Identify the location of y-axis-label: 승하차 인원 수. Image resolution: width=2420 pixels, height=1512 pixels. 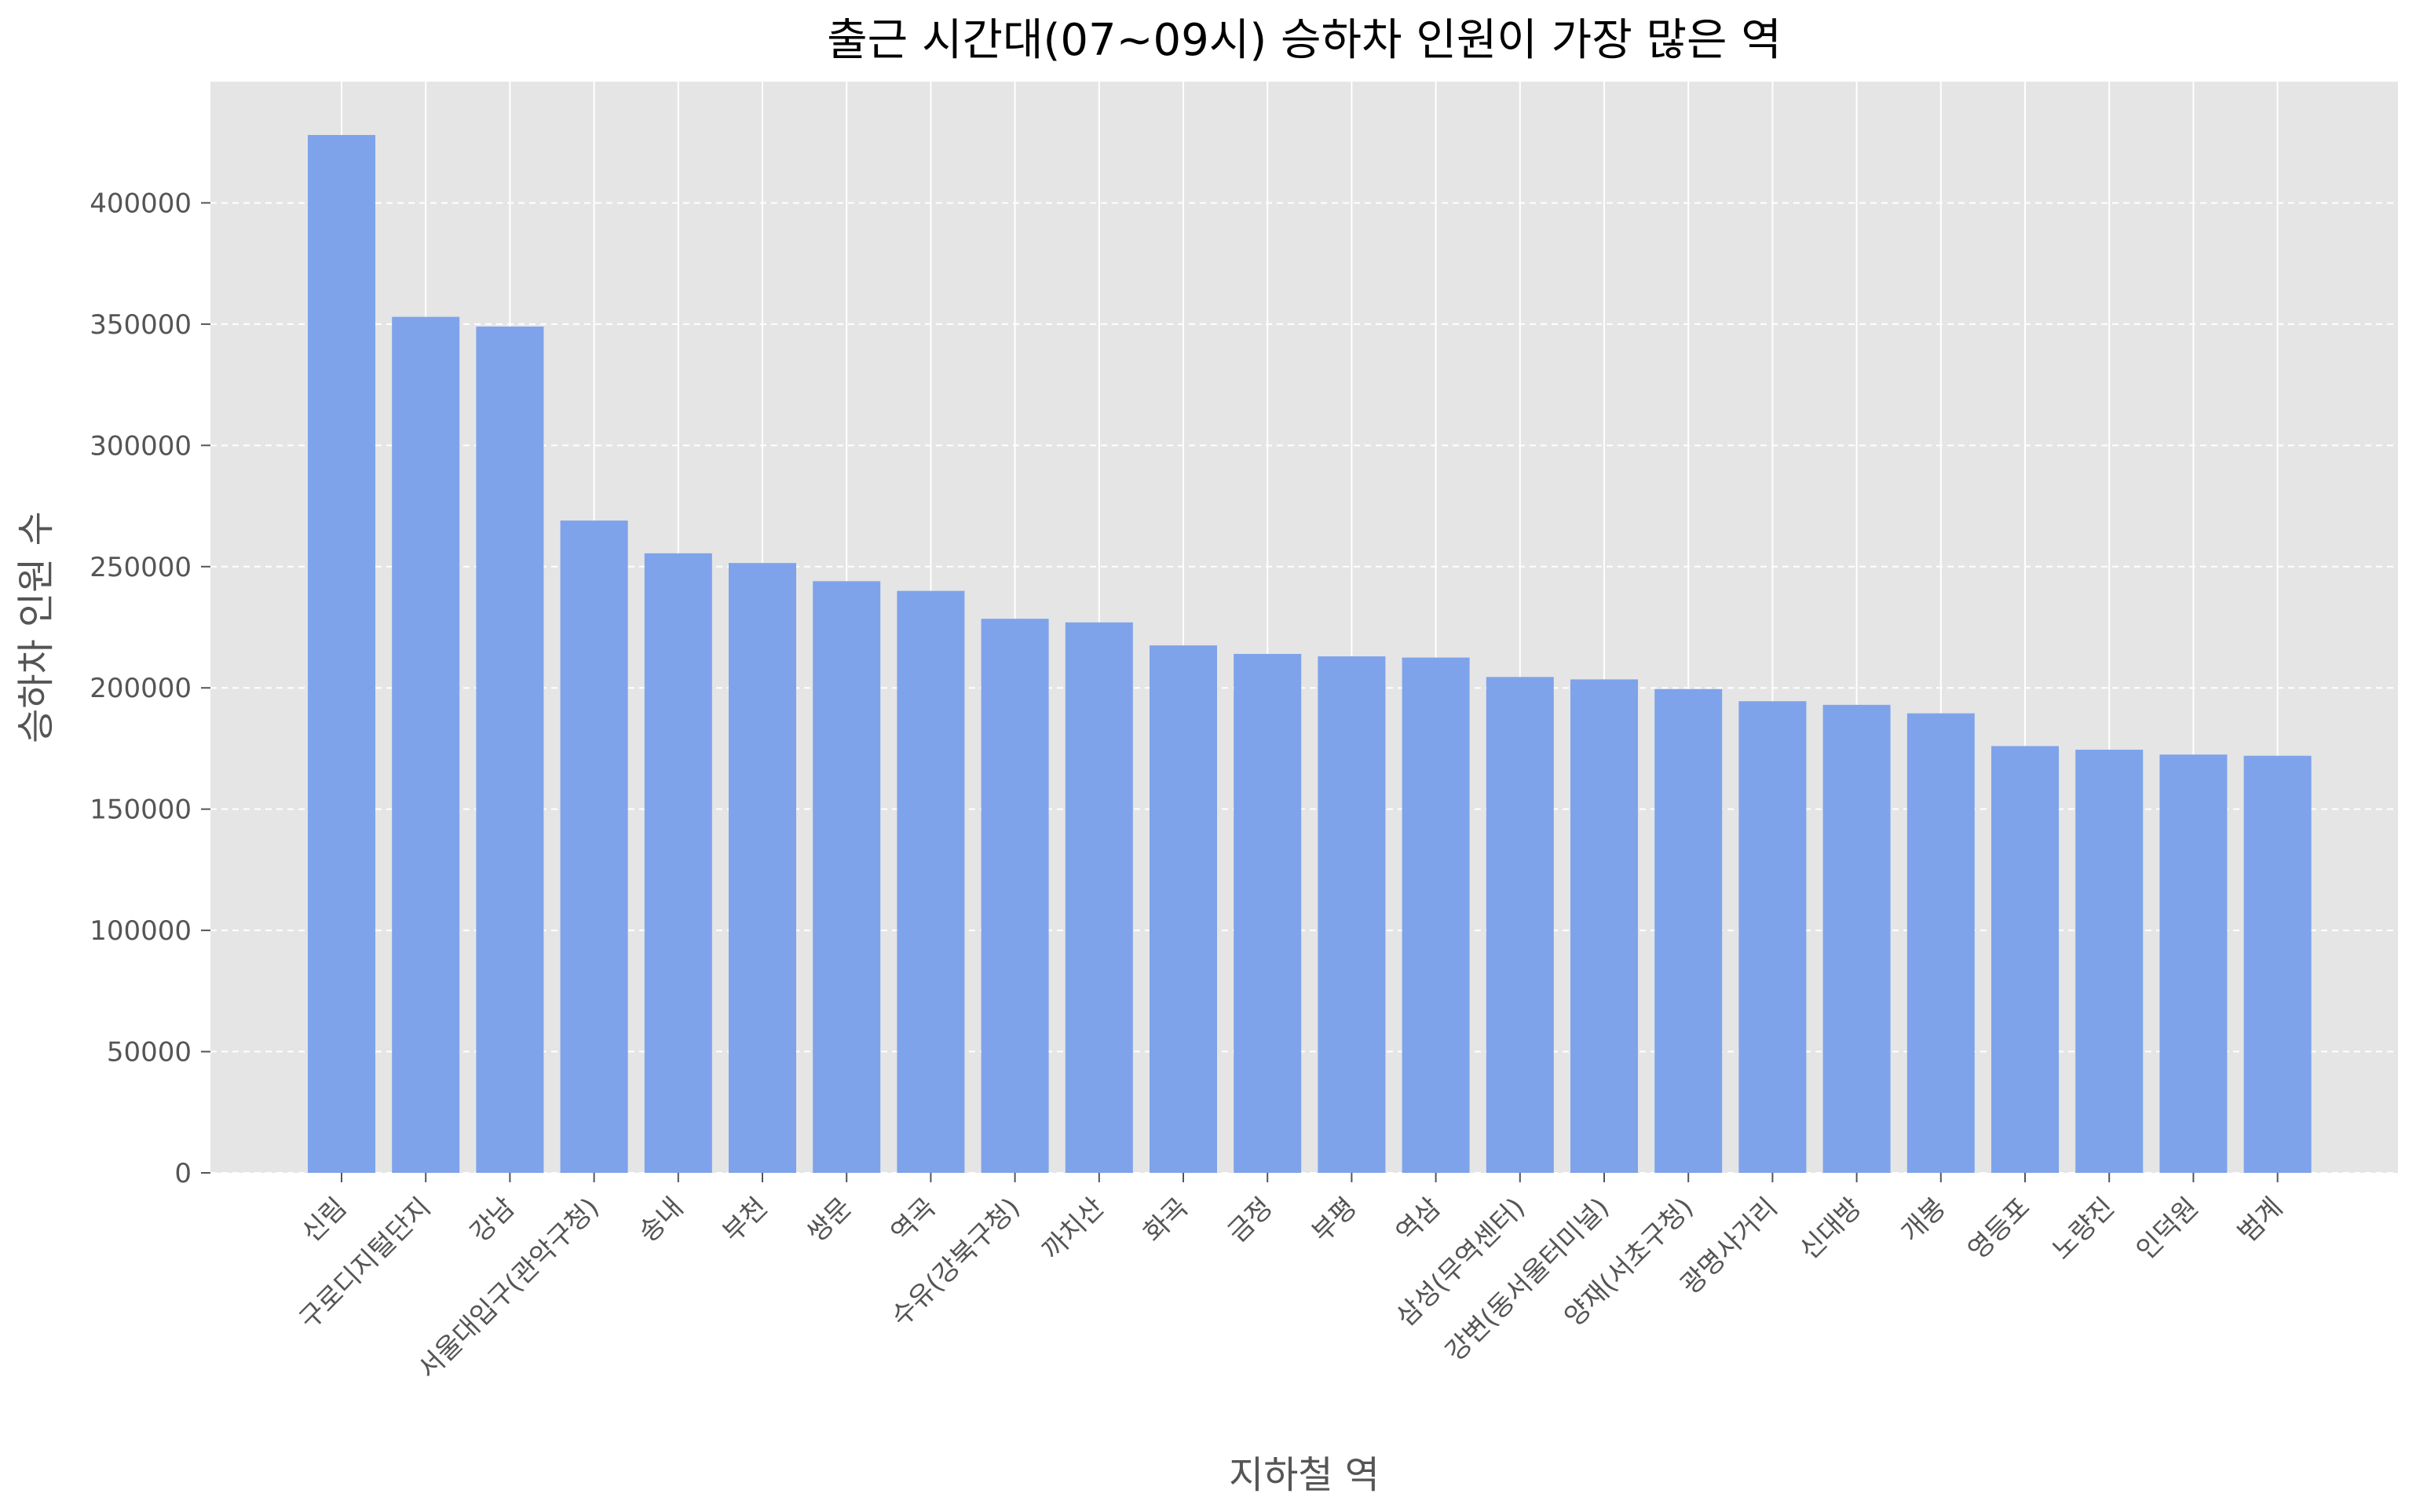
(36, 627).